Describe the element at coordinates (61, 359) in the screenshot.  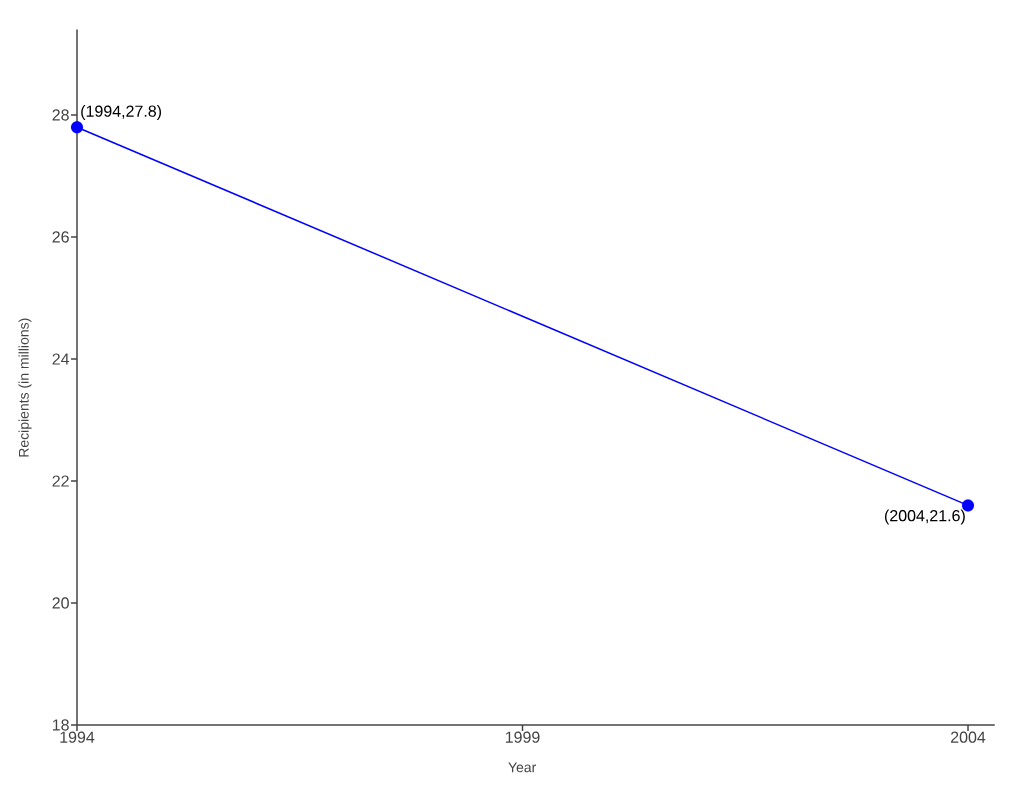
I see `y-tick-label: 24` at that location.